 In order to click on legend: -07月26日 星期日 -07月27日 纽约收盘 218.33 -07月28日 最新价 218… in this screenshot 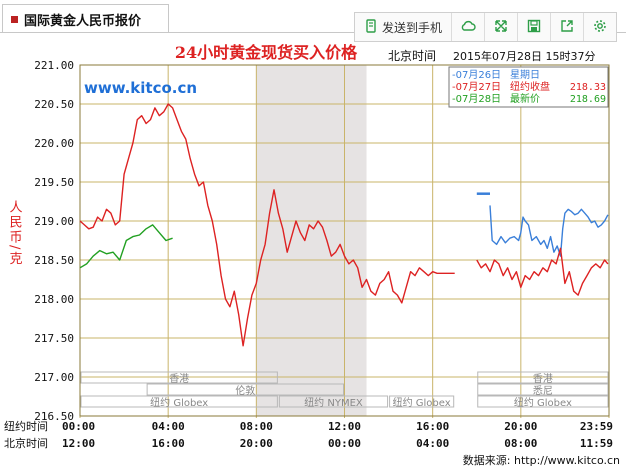, I will do `click(528, 87)`.